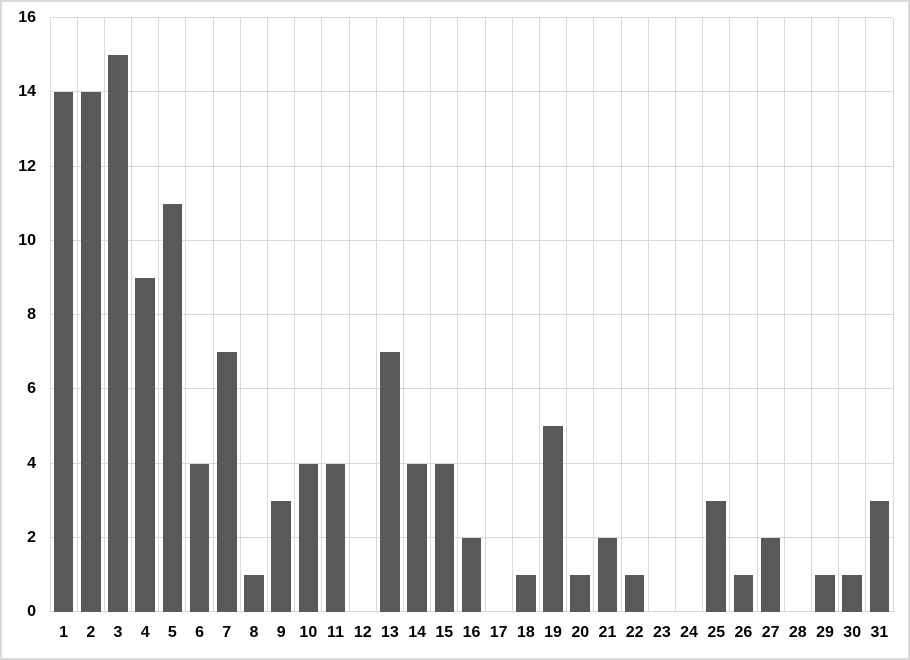 This screenshot has height=660, width=910. Describe the element at coordinates (118, 632) in the screenshot. I see `x-axis-tick-label: 3` at that location.